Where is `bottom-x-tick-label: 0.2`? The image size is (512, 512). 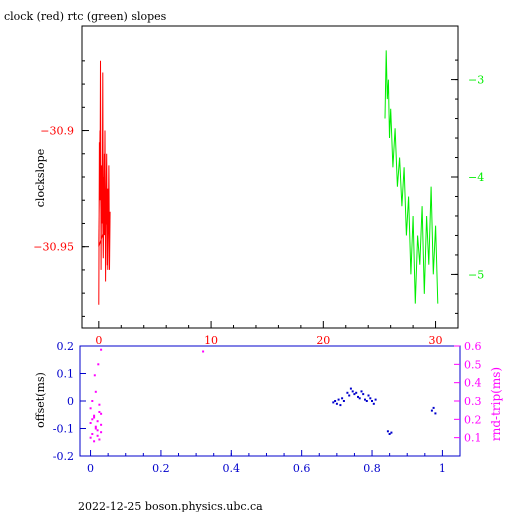 bottom-x-tick-label: 0.2 is located at coordinates (161, 468).